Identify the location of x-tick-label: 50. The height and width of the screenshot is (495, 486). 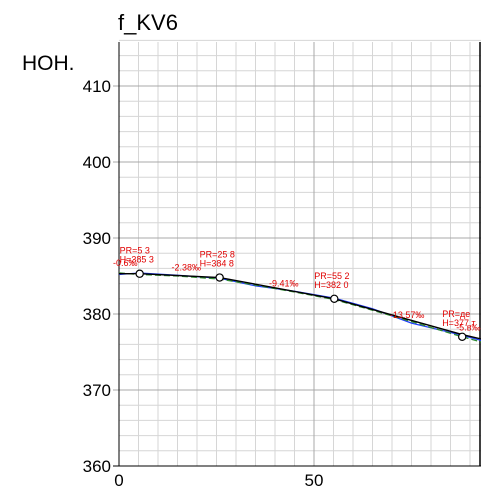
(314, 480).